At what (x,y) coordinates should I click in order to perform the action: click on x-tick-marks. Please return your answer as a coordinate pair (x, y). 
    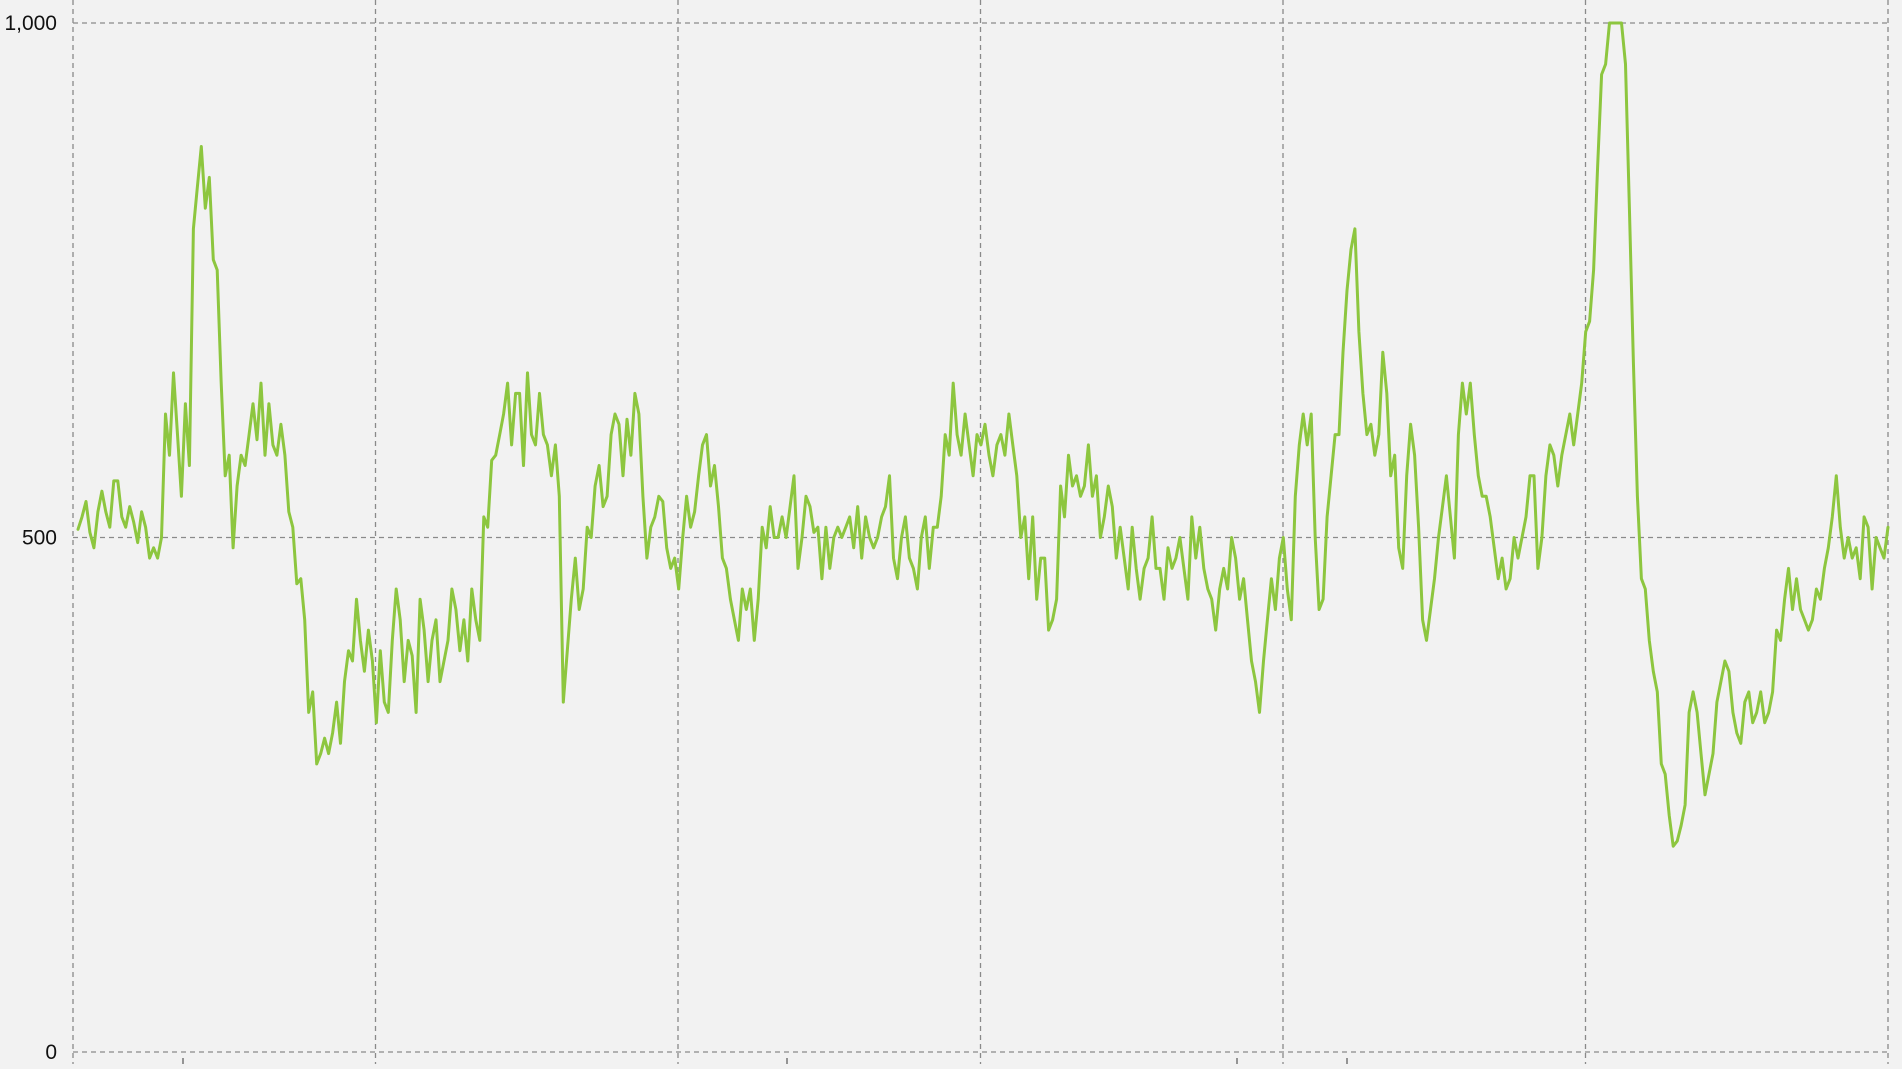
    Looking at the image, I should click on (765, 1061).